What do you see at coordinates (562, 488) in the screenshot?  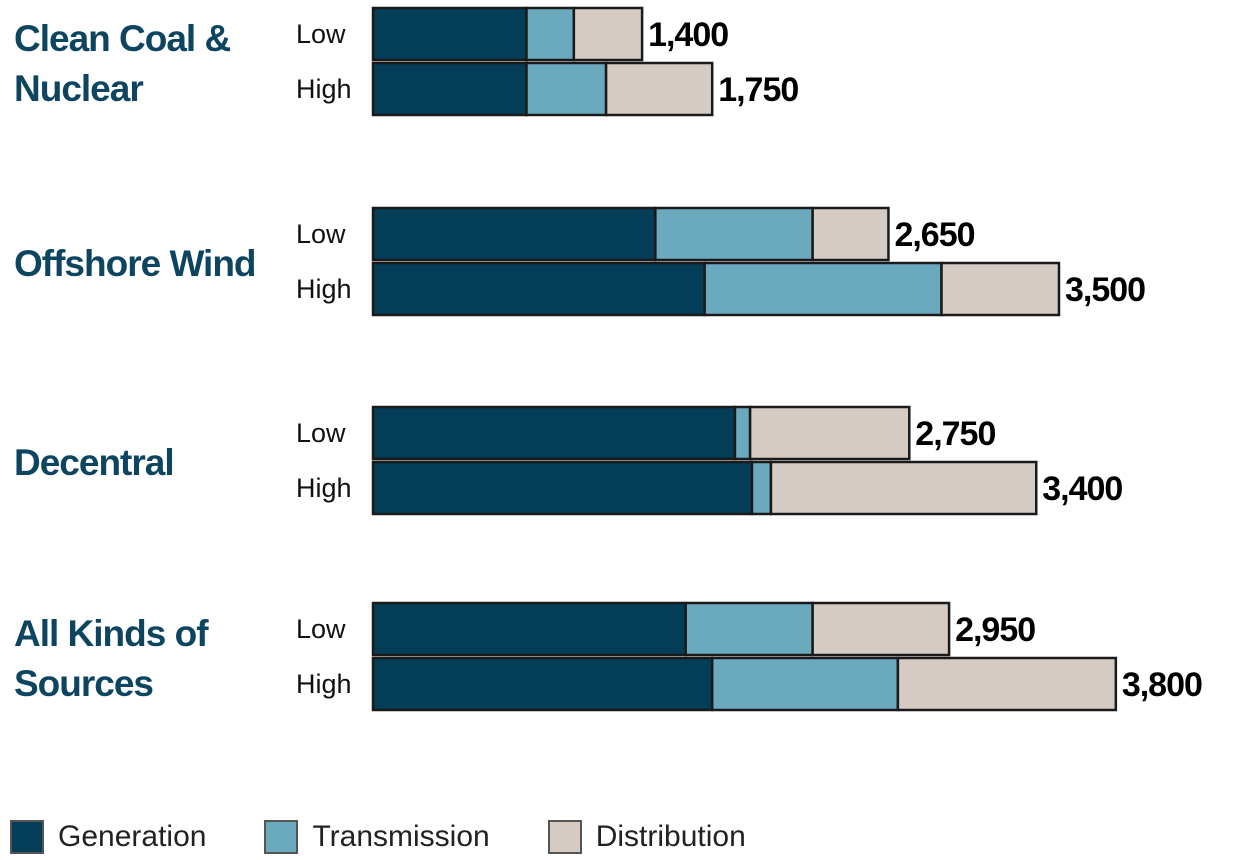 I see `bar-segment-decentral-high-generation` at bounding box center [562, 488].